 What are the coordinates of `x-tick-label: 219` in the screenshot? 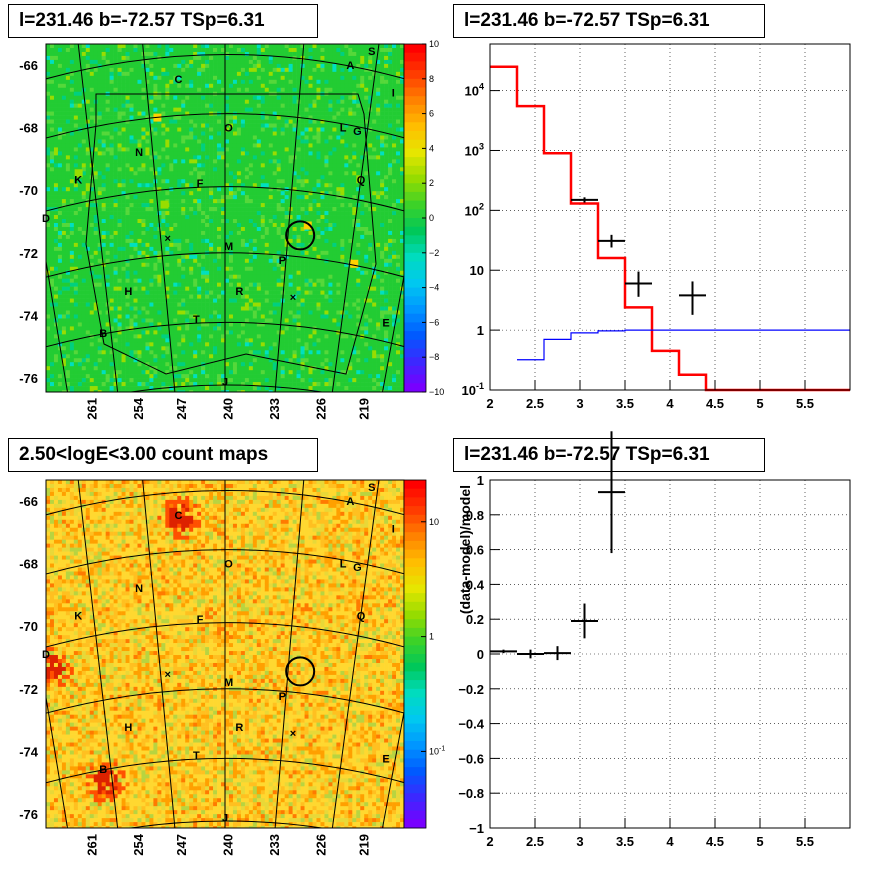 It's located at (364, 845).